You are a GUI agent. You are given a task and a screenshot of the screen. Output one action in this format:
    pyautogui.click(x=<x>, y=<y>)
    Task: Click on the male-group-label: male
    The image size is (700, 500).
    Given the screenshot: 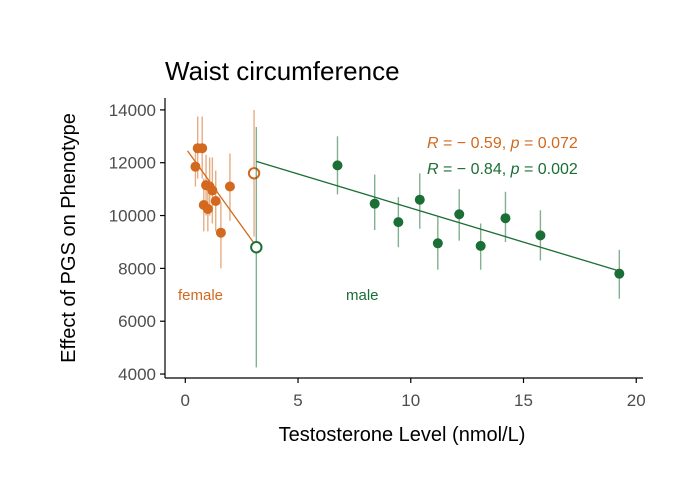 What is the action you would take?
    pyautogui.click(x=362, y=295)
    